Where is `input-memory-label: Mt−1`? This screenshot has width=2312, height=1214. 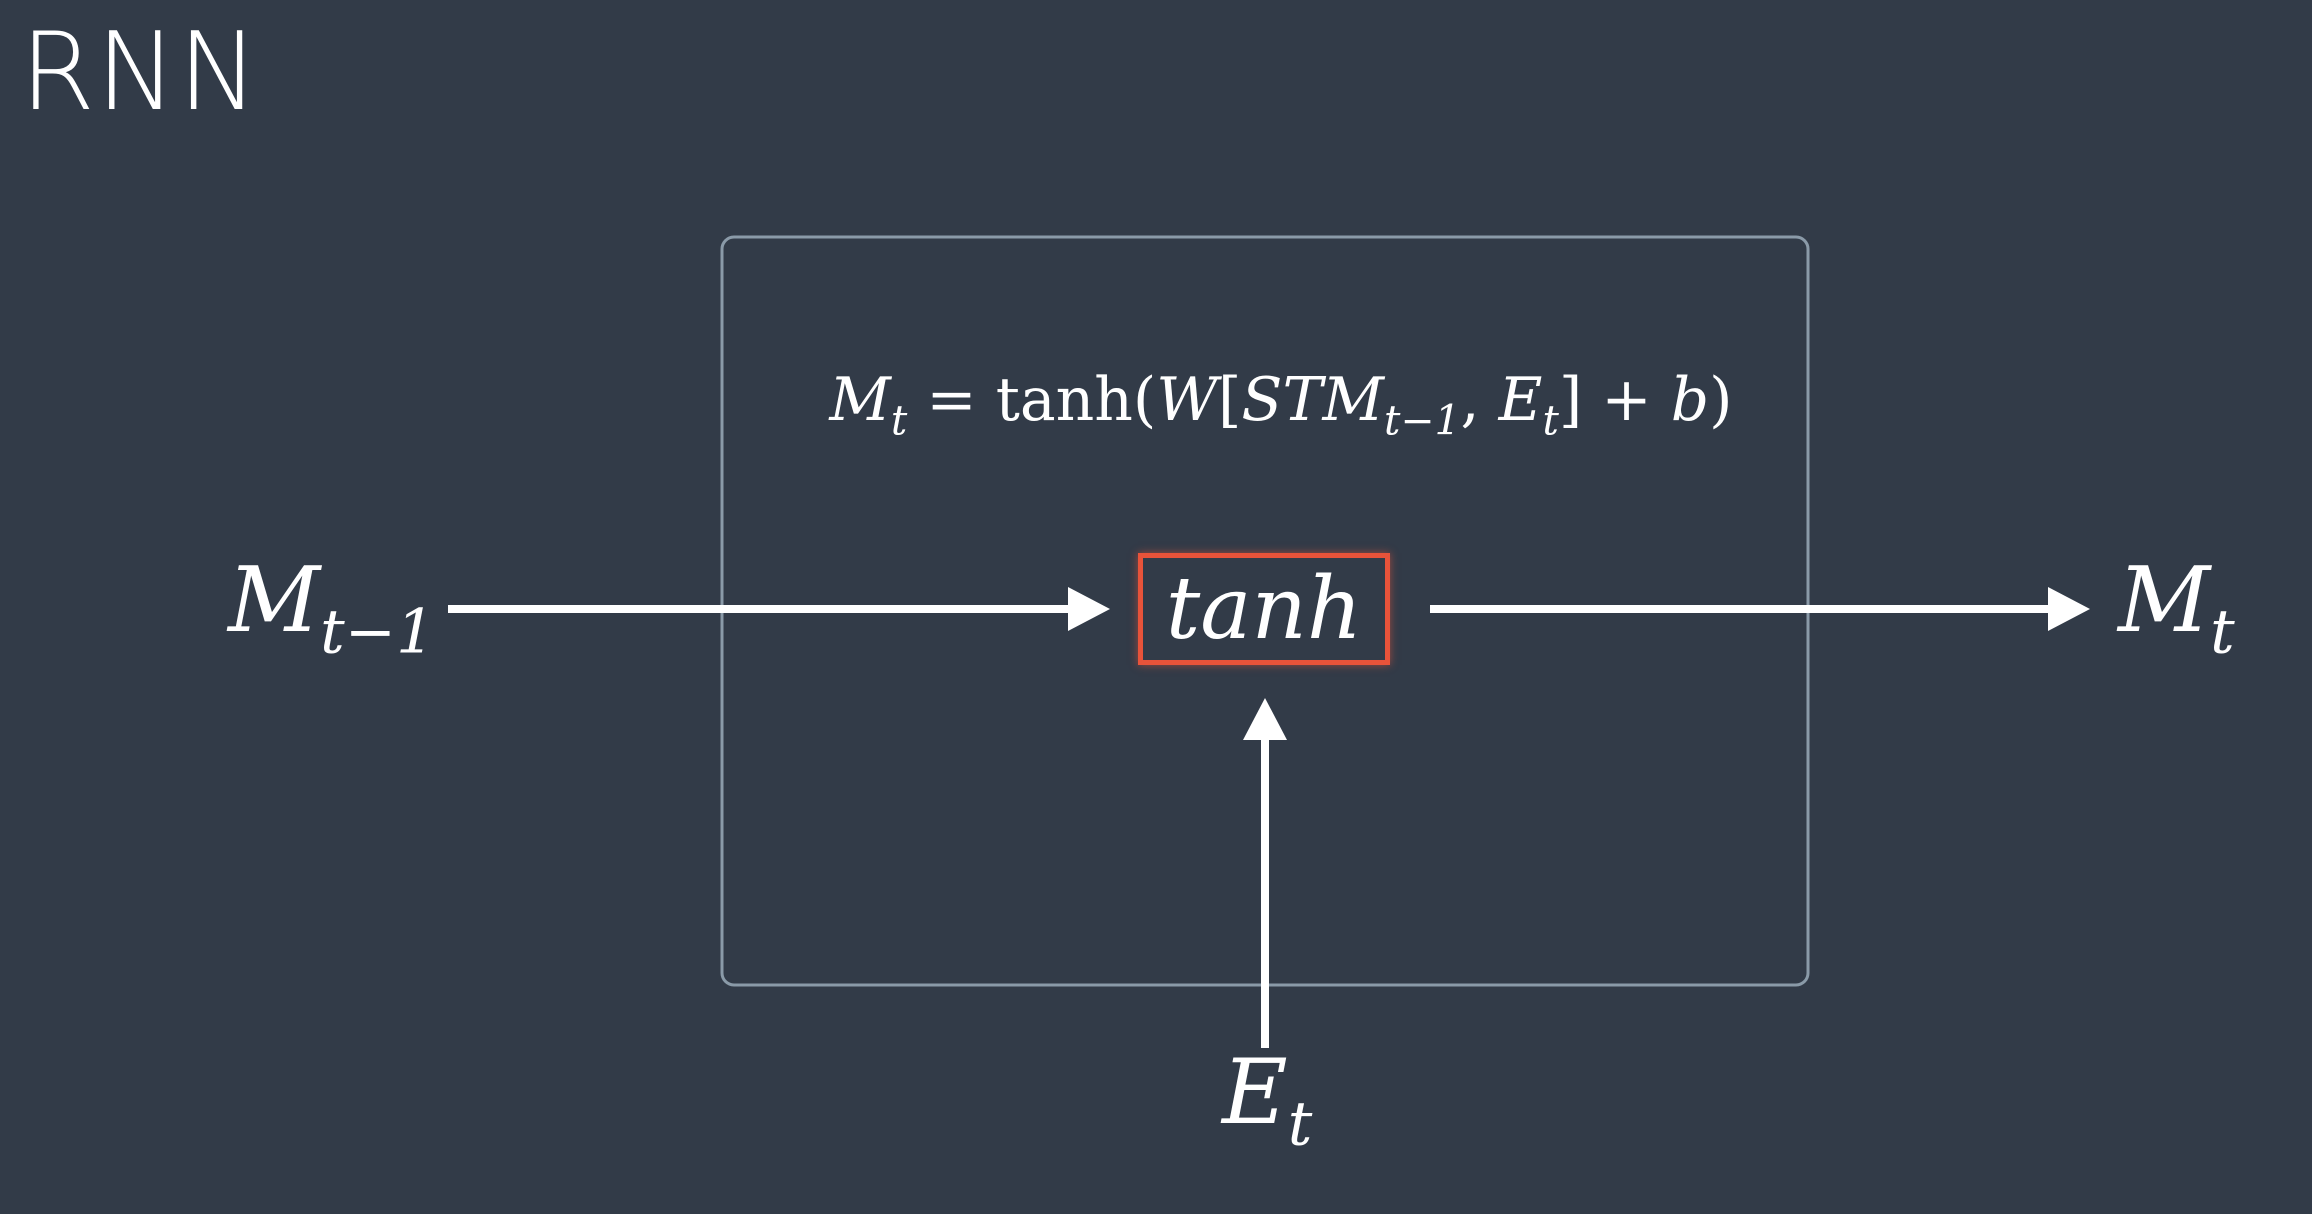 input-memory-label: Mt−1 is located at coordinates (331, 608).